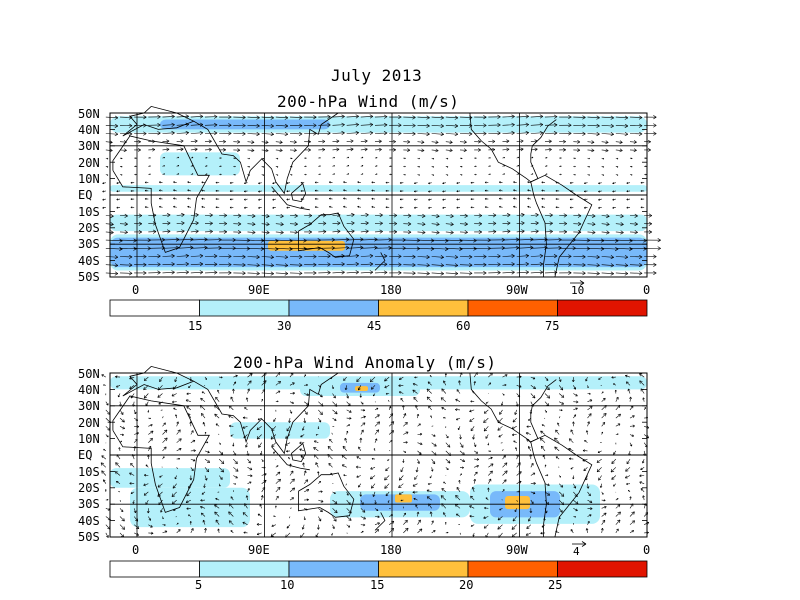  Describe the element at coordinates (89, 374) in the screenshot. I see `lat-label: 50N` at that location.